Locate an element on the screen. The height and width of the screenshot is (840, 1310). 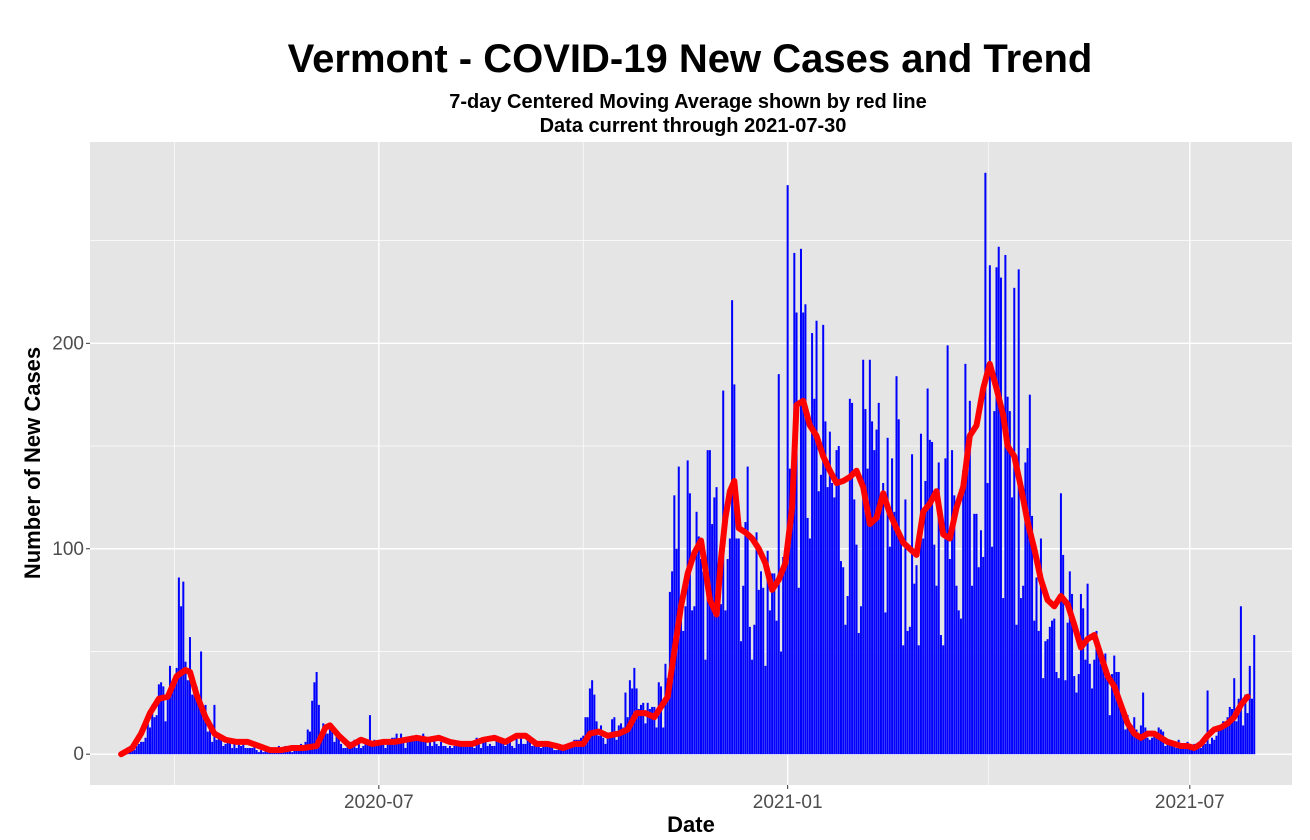
chart-subtitle-2: Data current through 2021-07-30 is located at coordinates (693, 126).